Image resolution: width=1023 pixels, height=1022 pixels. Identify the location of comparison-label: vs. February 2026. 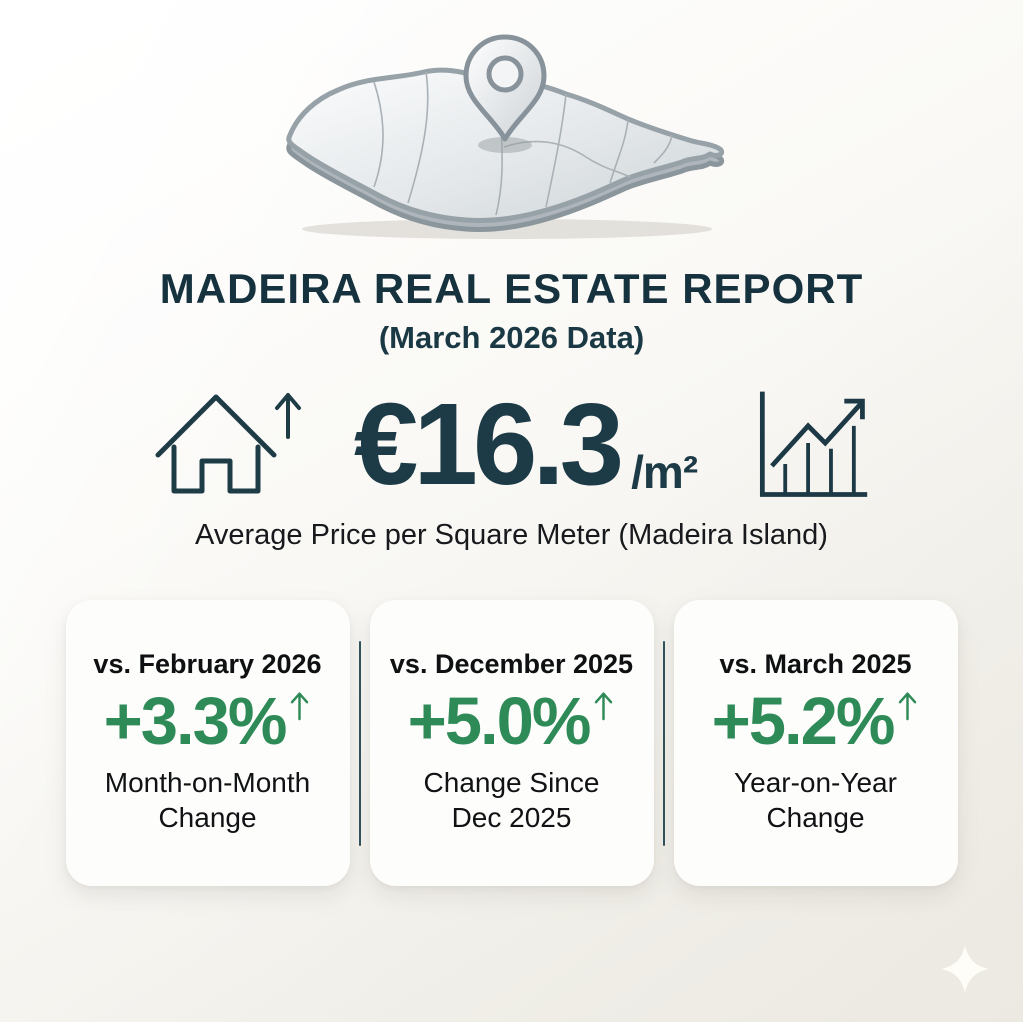
(207, 663).